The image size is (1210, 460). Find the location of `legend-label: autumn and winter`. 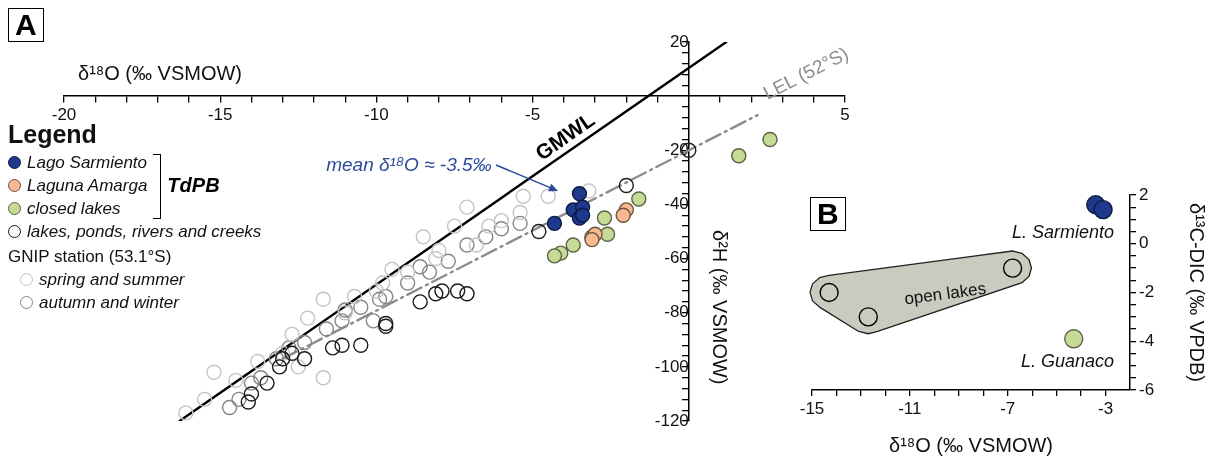

legend-label: autumn and winter is located at coordinates (109, 302).